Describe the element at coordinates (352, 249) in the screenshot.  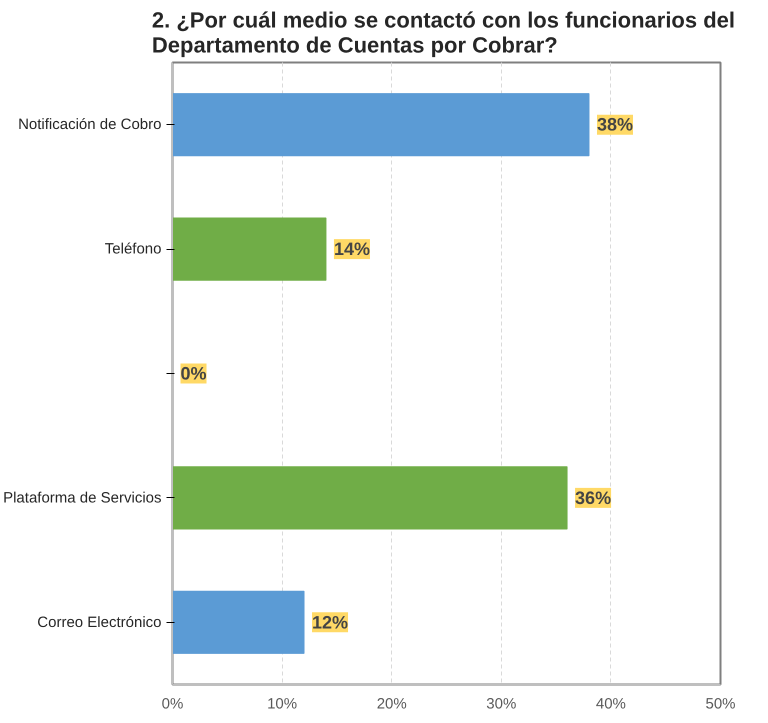
I see `data-label: 14%` at that location.